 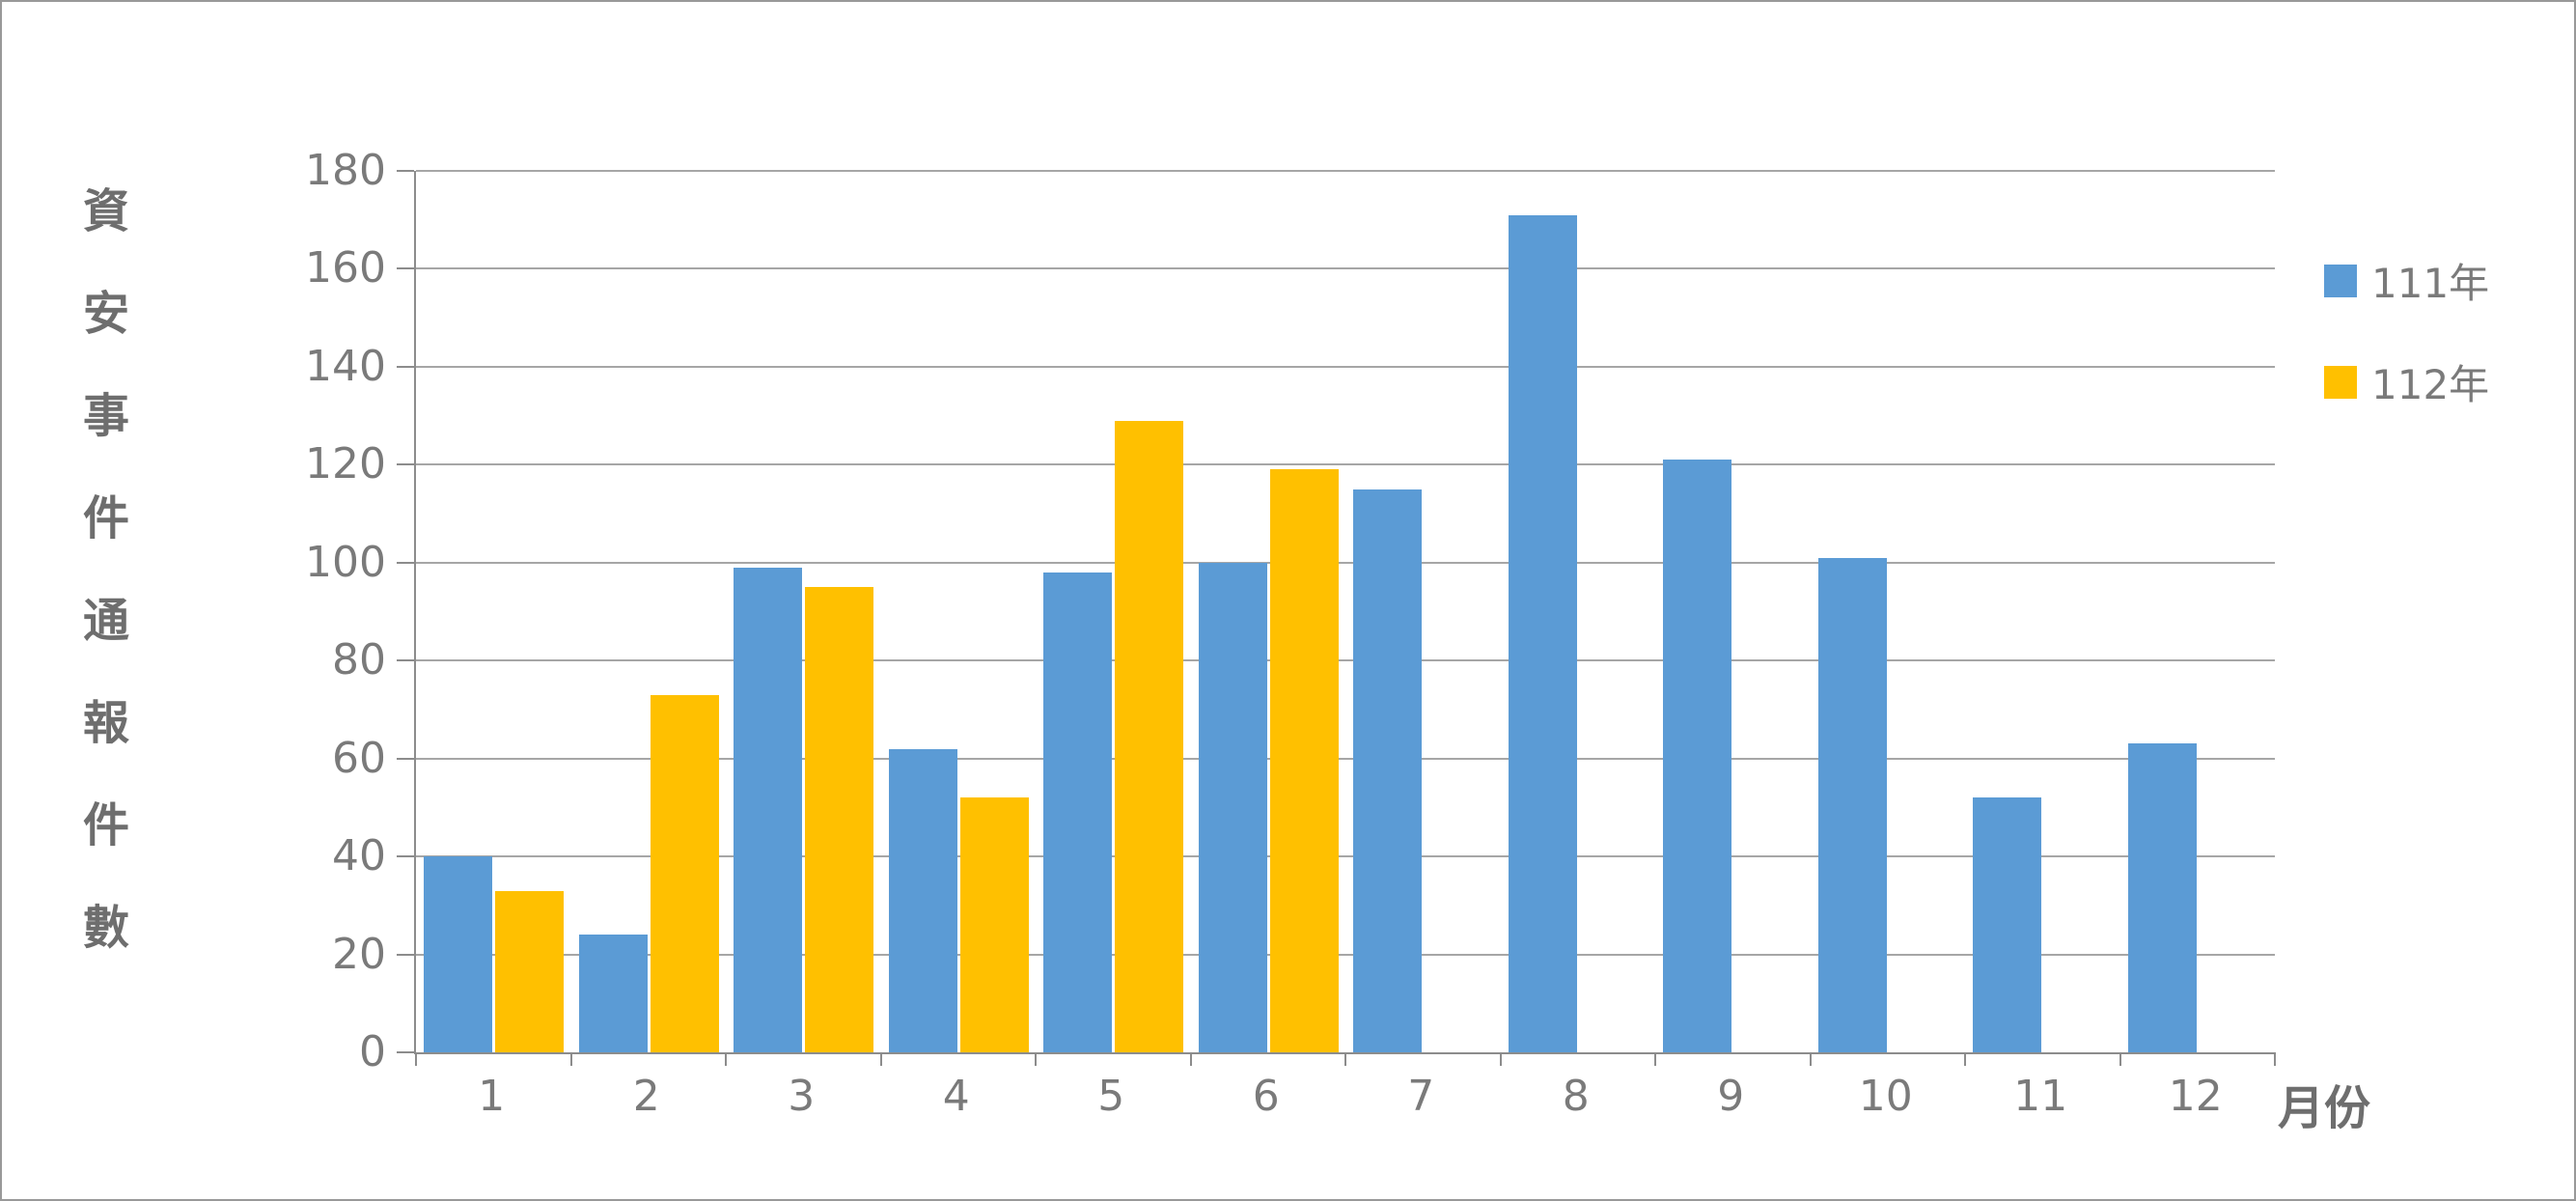 I want to click on y-tick-label-40: 40, so click(x=359, y=856).